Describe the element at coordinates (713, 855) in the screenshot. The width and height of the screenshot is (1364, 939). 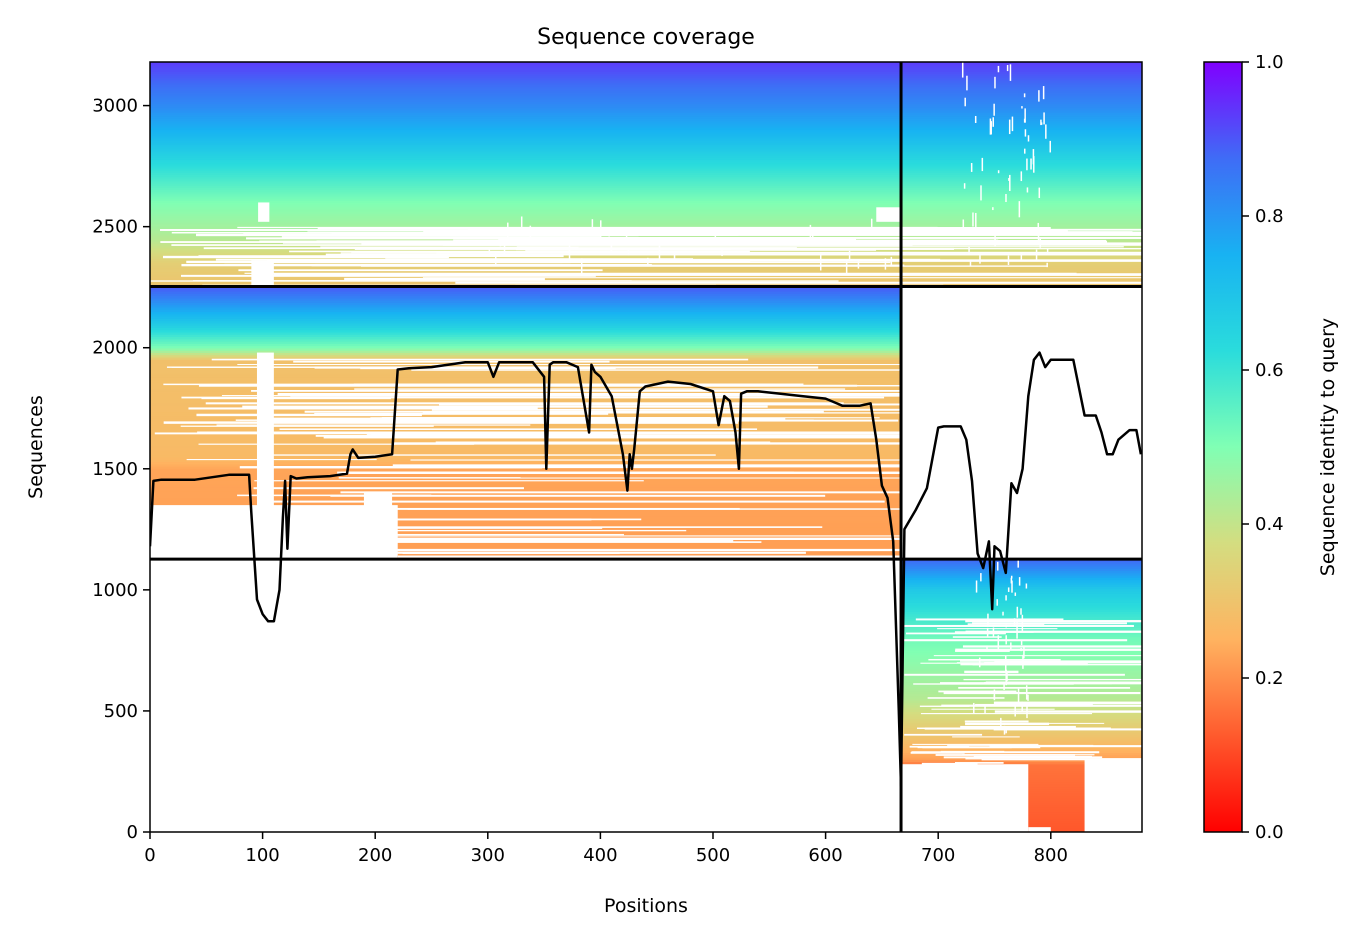
I see `x-tick-label: 500` at that location.